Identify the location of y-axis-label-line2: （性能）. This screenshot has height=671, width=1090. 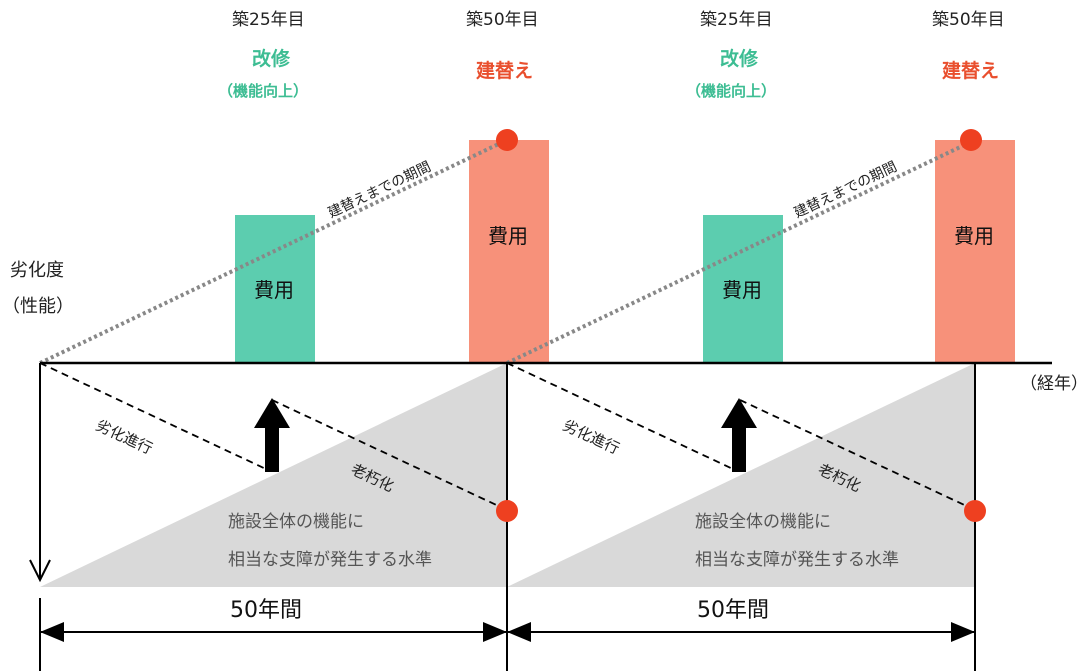
(38, 306).